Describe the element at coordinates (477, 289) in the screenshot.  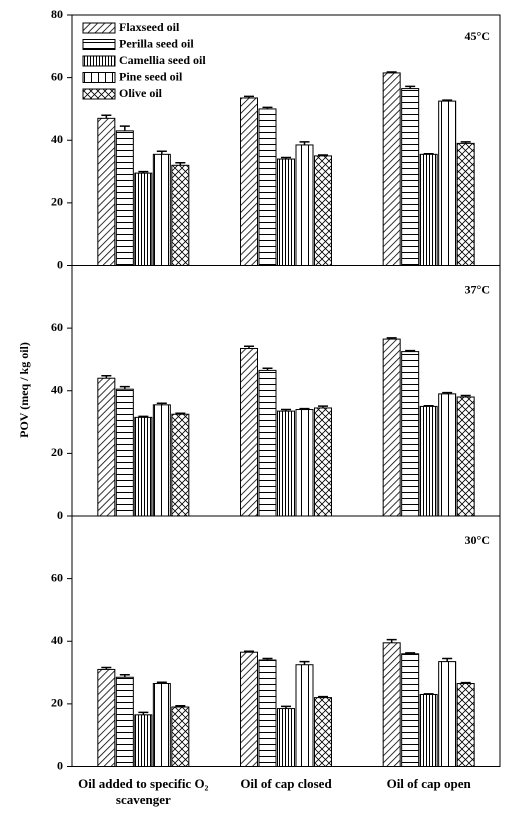
I see `panel-label: 37°C` at that location.